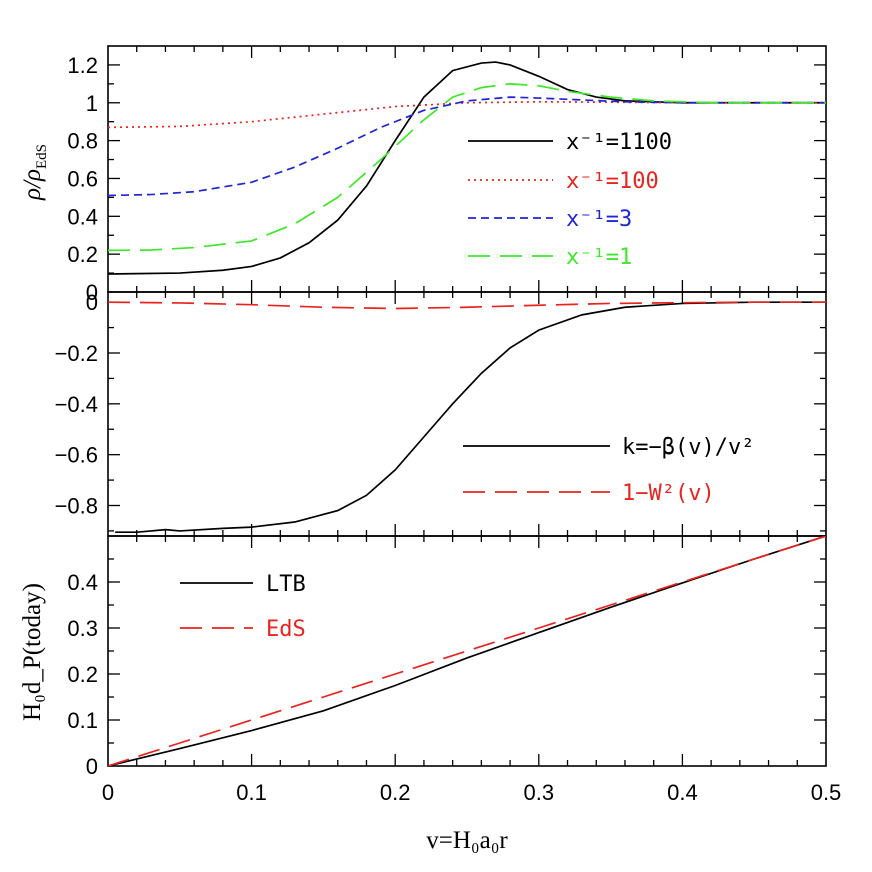  I want to click on legend-label: x⁻¹=1100, so click(619, 142).